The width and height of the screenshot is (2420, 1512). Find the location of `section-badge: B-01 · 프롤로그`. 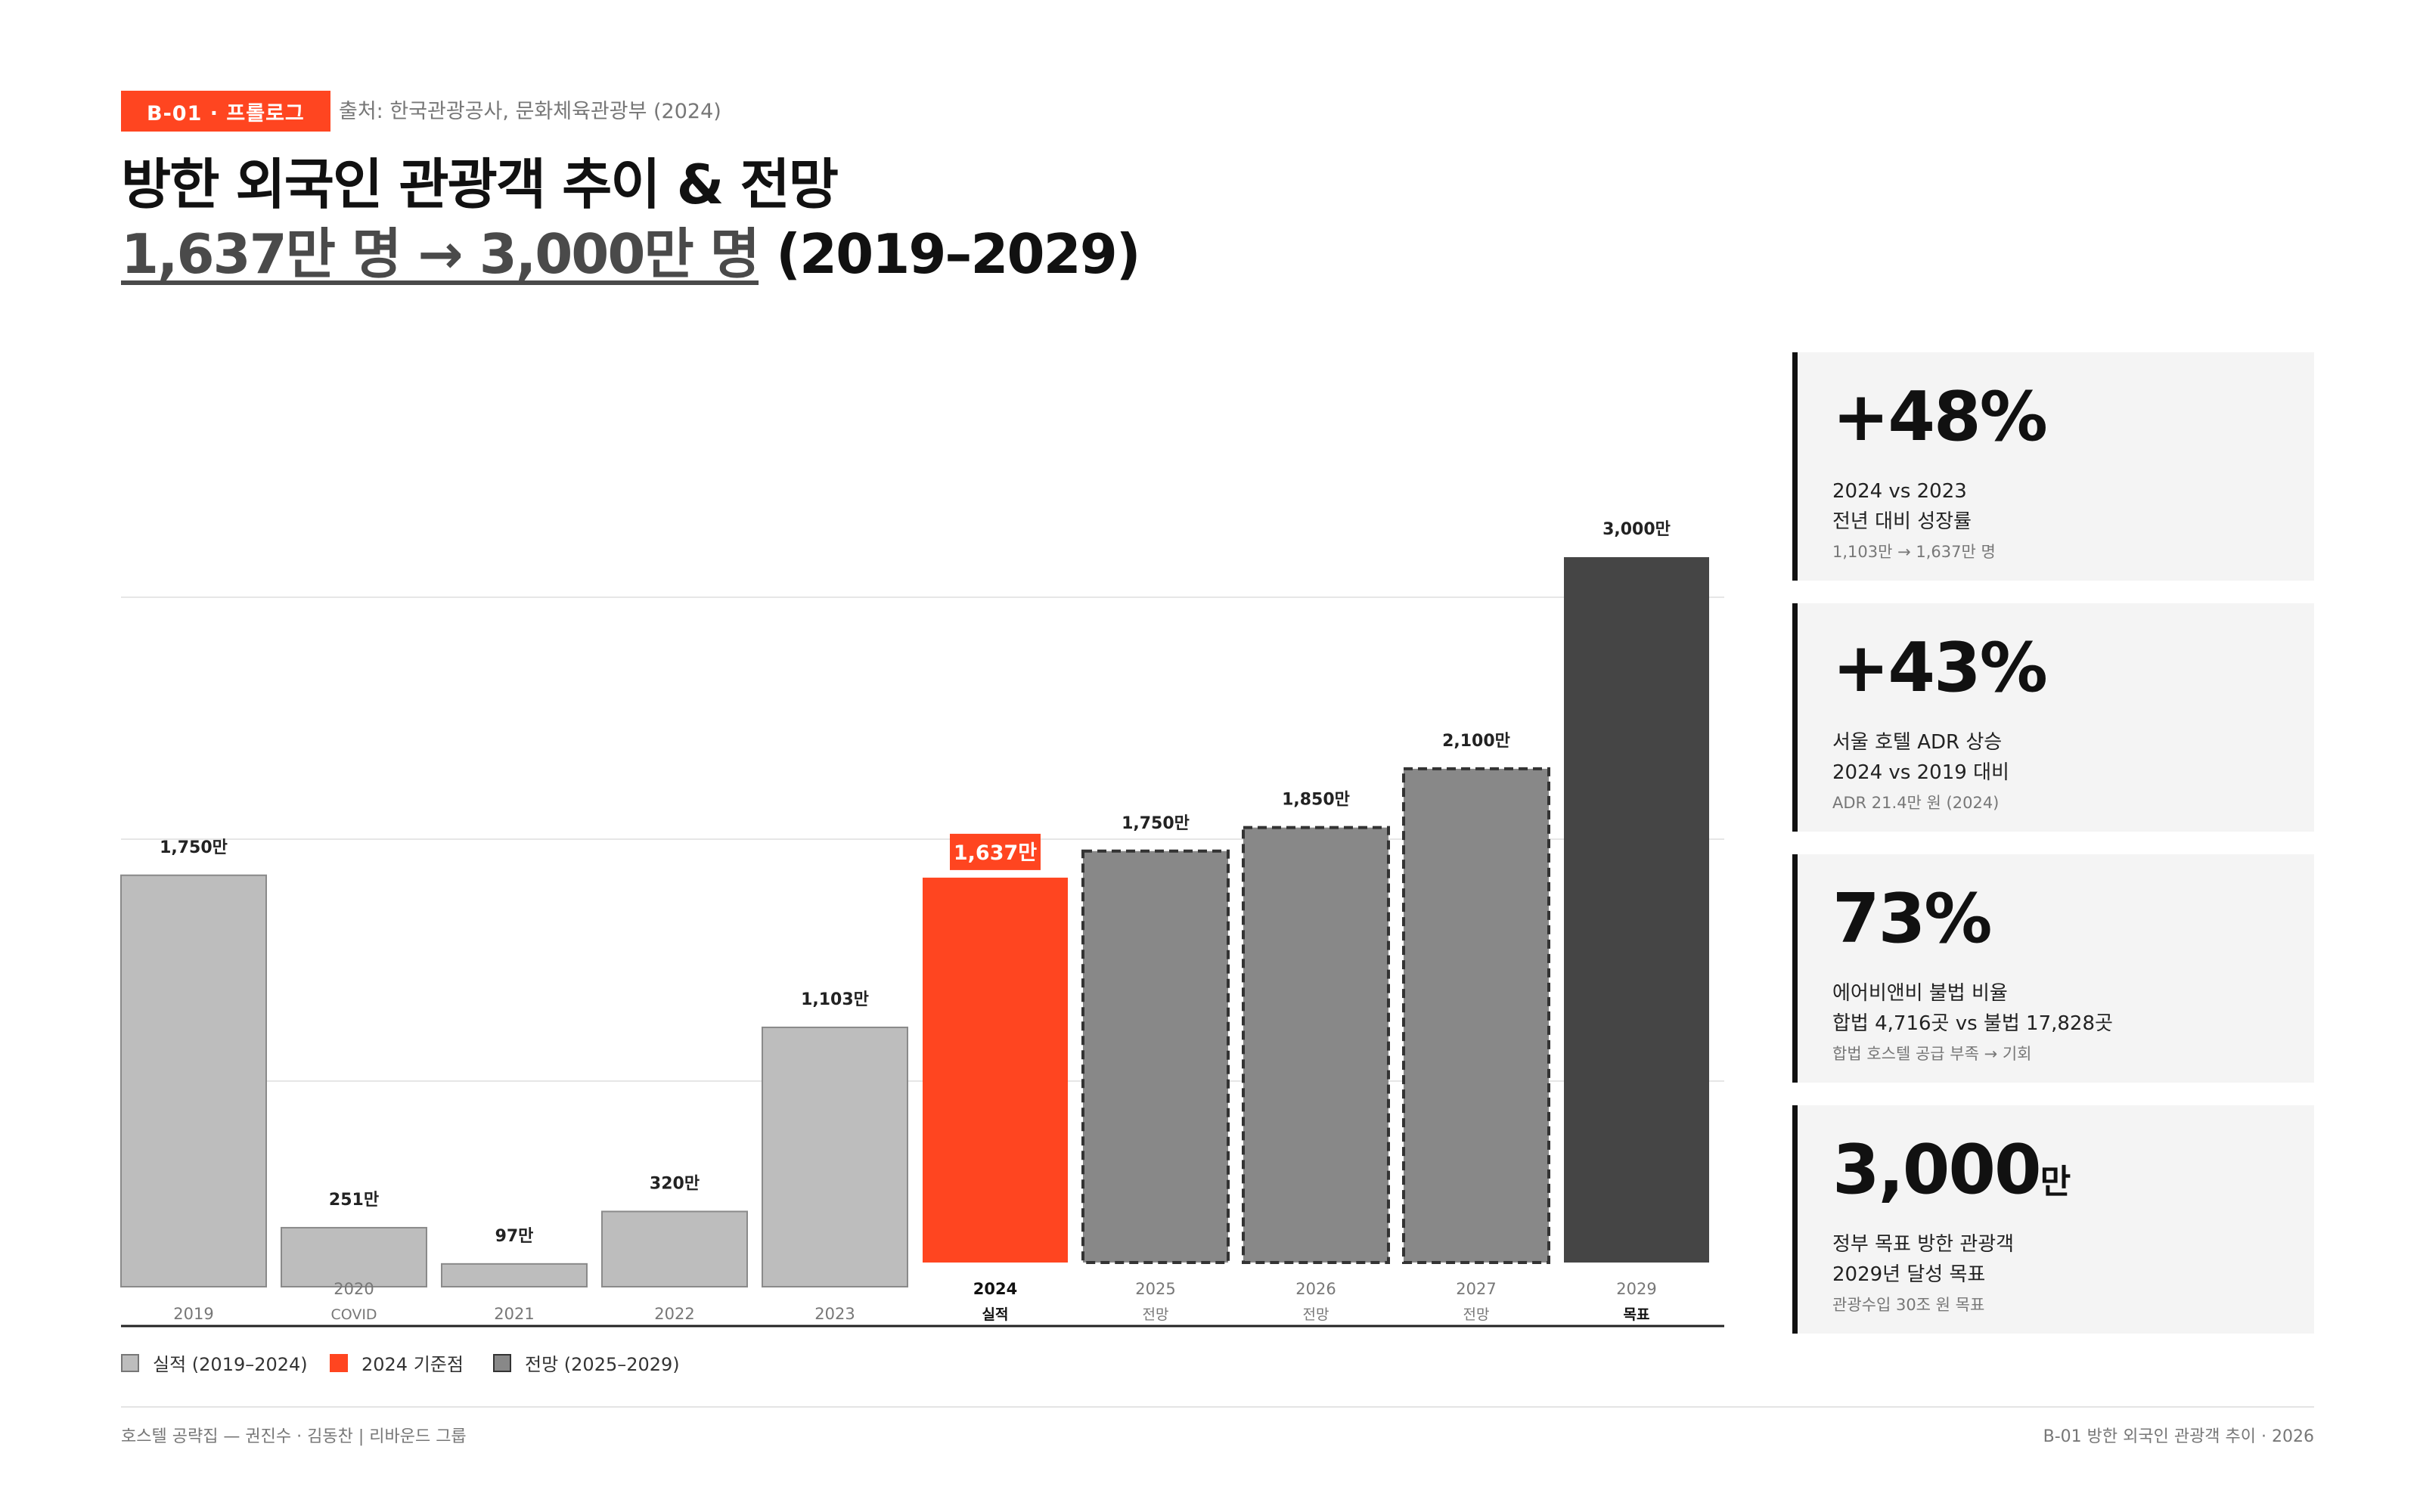

section-badge: B-01 · 프롤로그 is located at coordinates (225, 111).